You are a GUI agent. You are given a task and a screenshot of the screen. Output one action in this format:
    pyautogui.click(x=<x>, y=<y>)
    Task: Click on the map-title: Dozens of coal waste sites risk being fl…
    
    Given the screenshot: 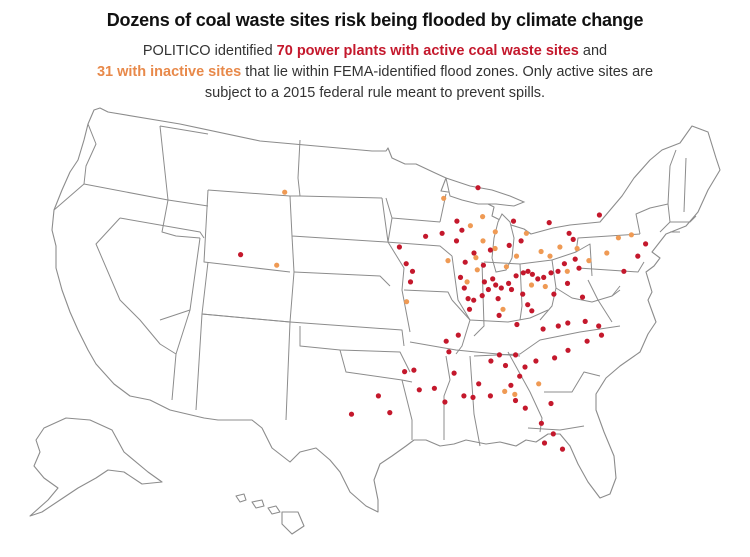 What is the action you would take?
    pyautogui.click(x=375, y=20)
    